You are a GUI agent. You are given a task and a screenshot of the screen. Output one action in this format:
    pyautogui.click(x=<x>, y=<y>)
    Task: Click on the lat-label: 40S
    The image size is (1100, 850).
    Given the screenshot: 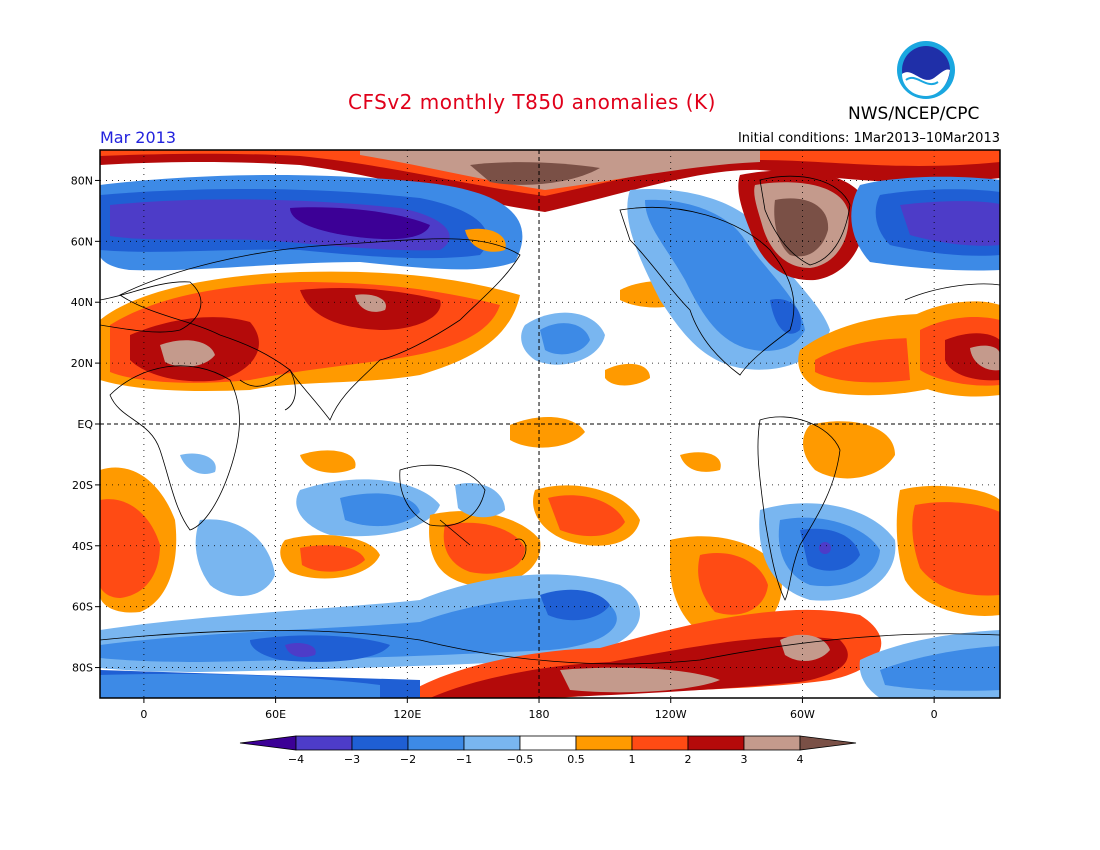 What is the action you would take?
    pyautogui.click(x=82, y=546)
    